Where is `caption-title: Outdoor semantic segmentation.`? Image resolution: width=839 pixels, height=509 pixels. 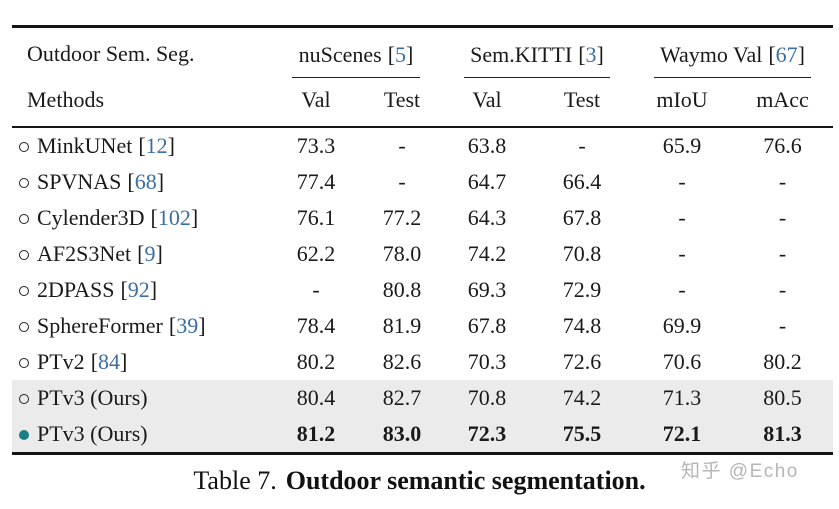 caption-title: Outdoor semantic segmentation. is located at coordinates (465, 480).